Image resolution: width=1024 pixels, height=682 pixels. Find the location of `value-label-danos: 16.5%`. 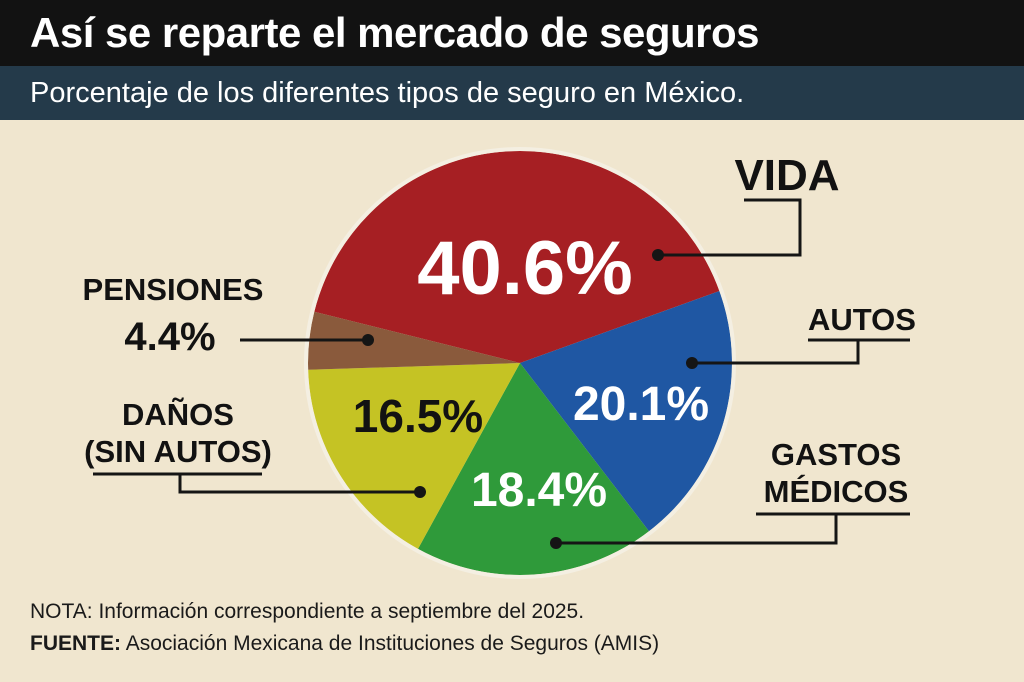

value-label-danos: 16.5% is located at coordinates (418, 416).